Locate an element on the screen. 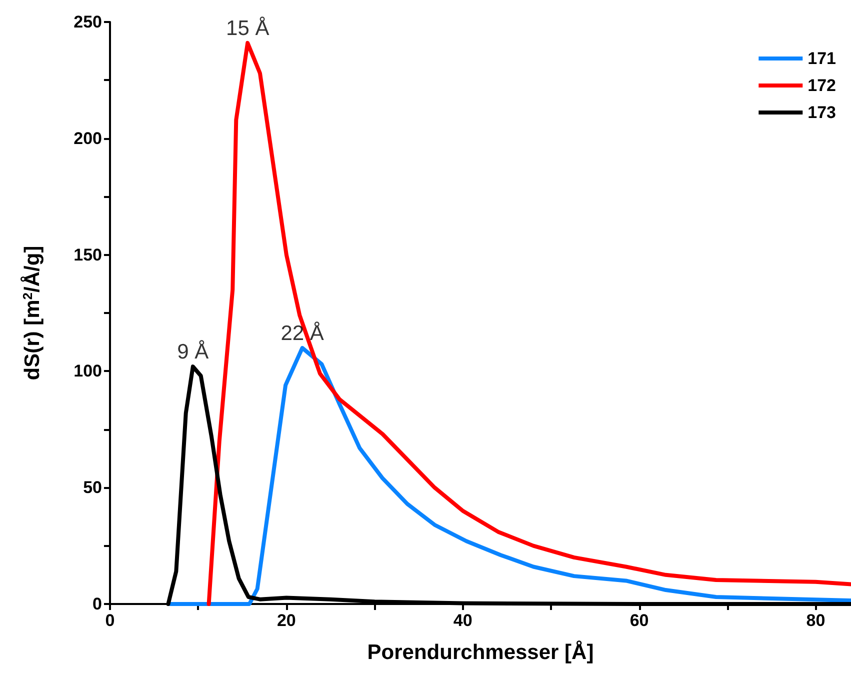 The height and width of the screenshot is (677, 851). annotation: 15 Å is located at coordinates (248, 28).